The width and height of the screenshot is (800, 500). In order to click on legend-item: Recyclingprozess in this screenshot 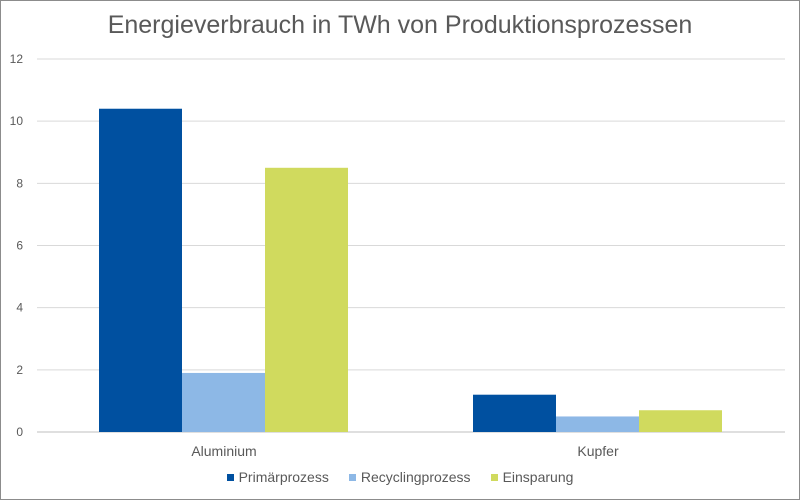, I will do `click(409, 477)`.